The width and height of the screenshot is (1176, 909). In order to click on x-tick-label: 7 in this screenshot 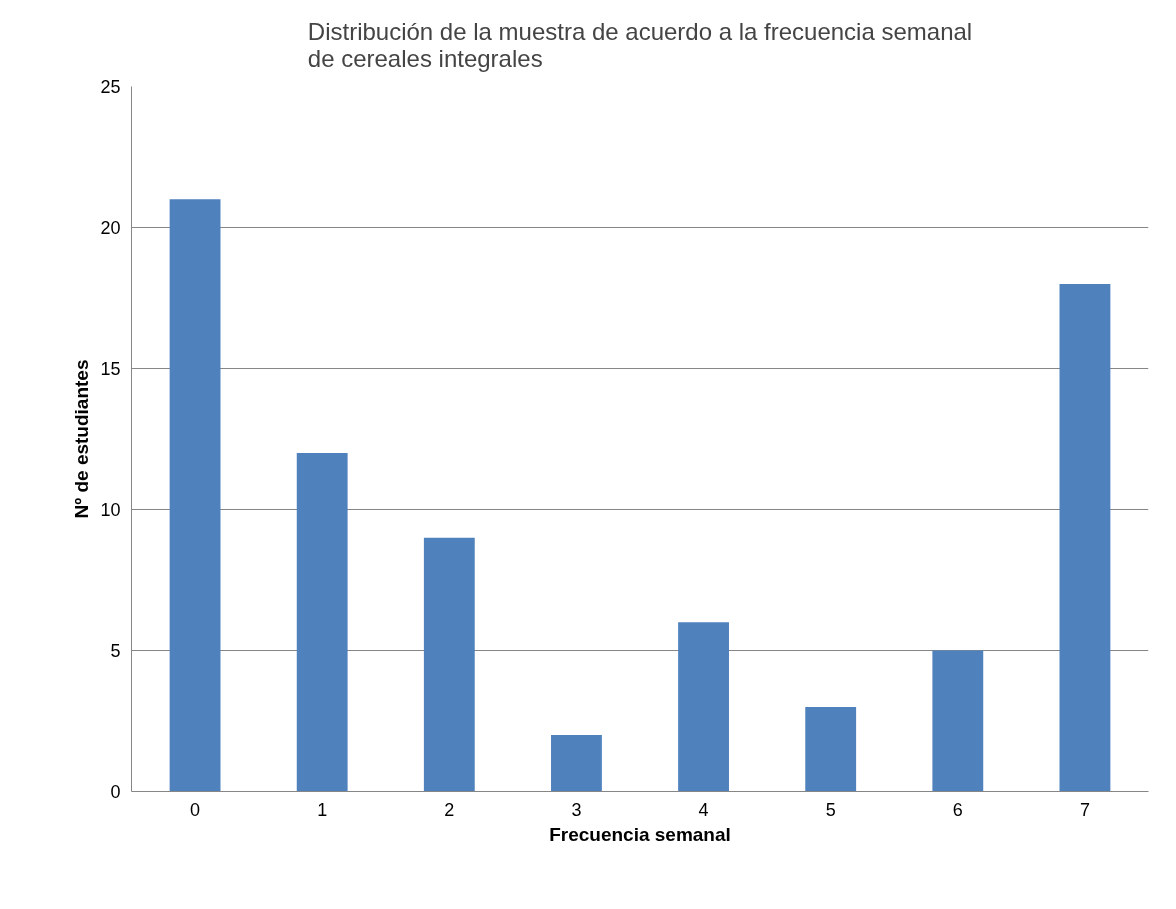, I will do `click(1084, 809)`.